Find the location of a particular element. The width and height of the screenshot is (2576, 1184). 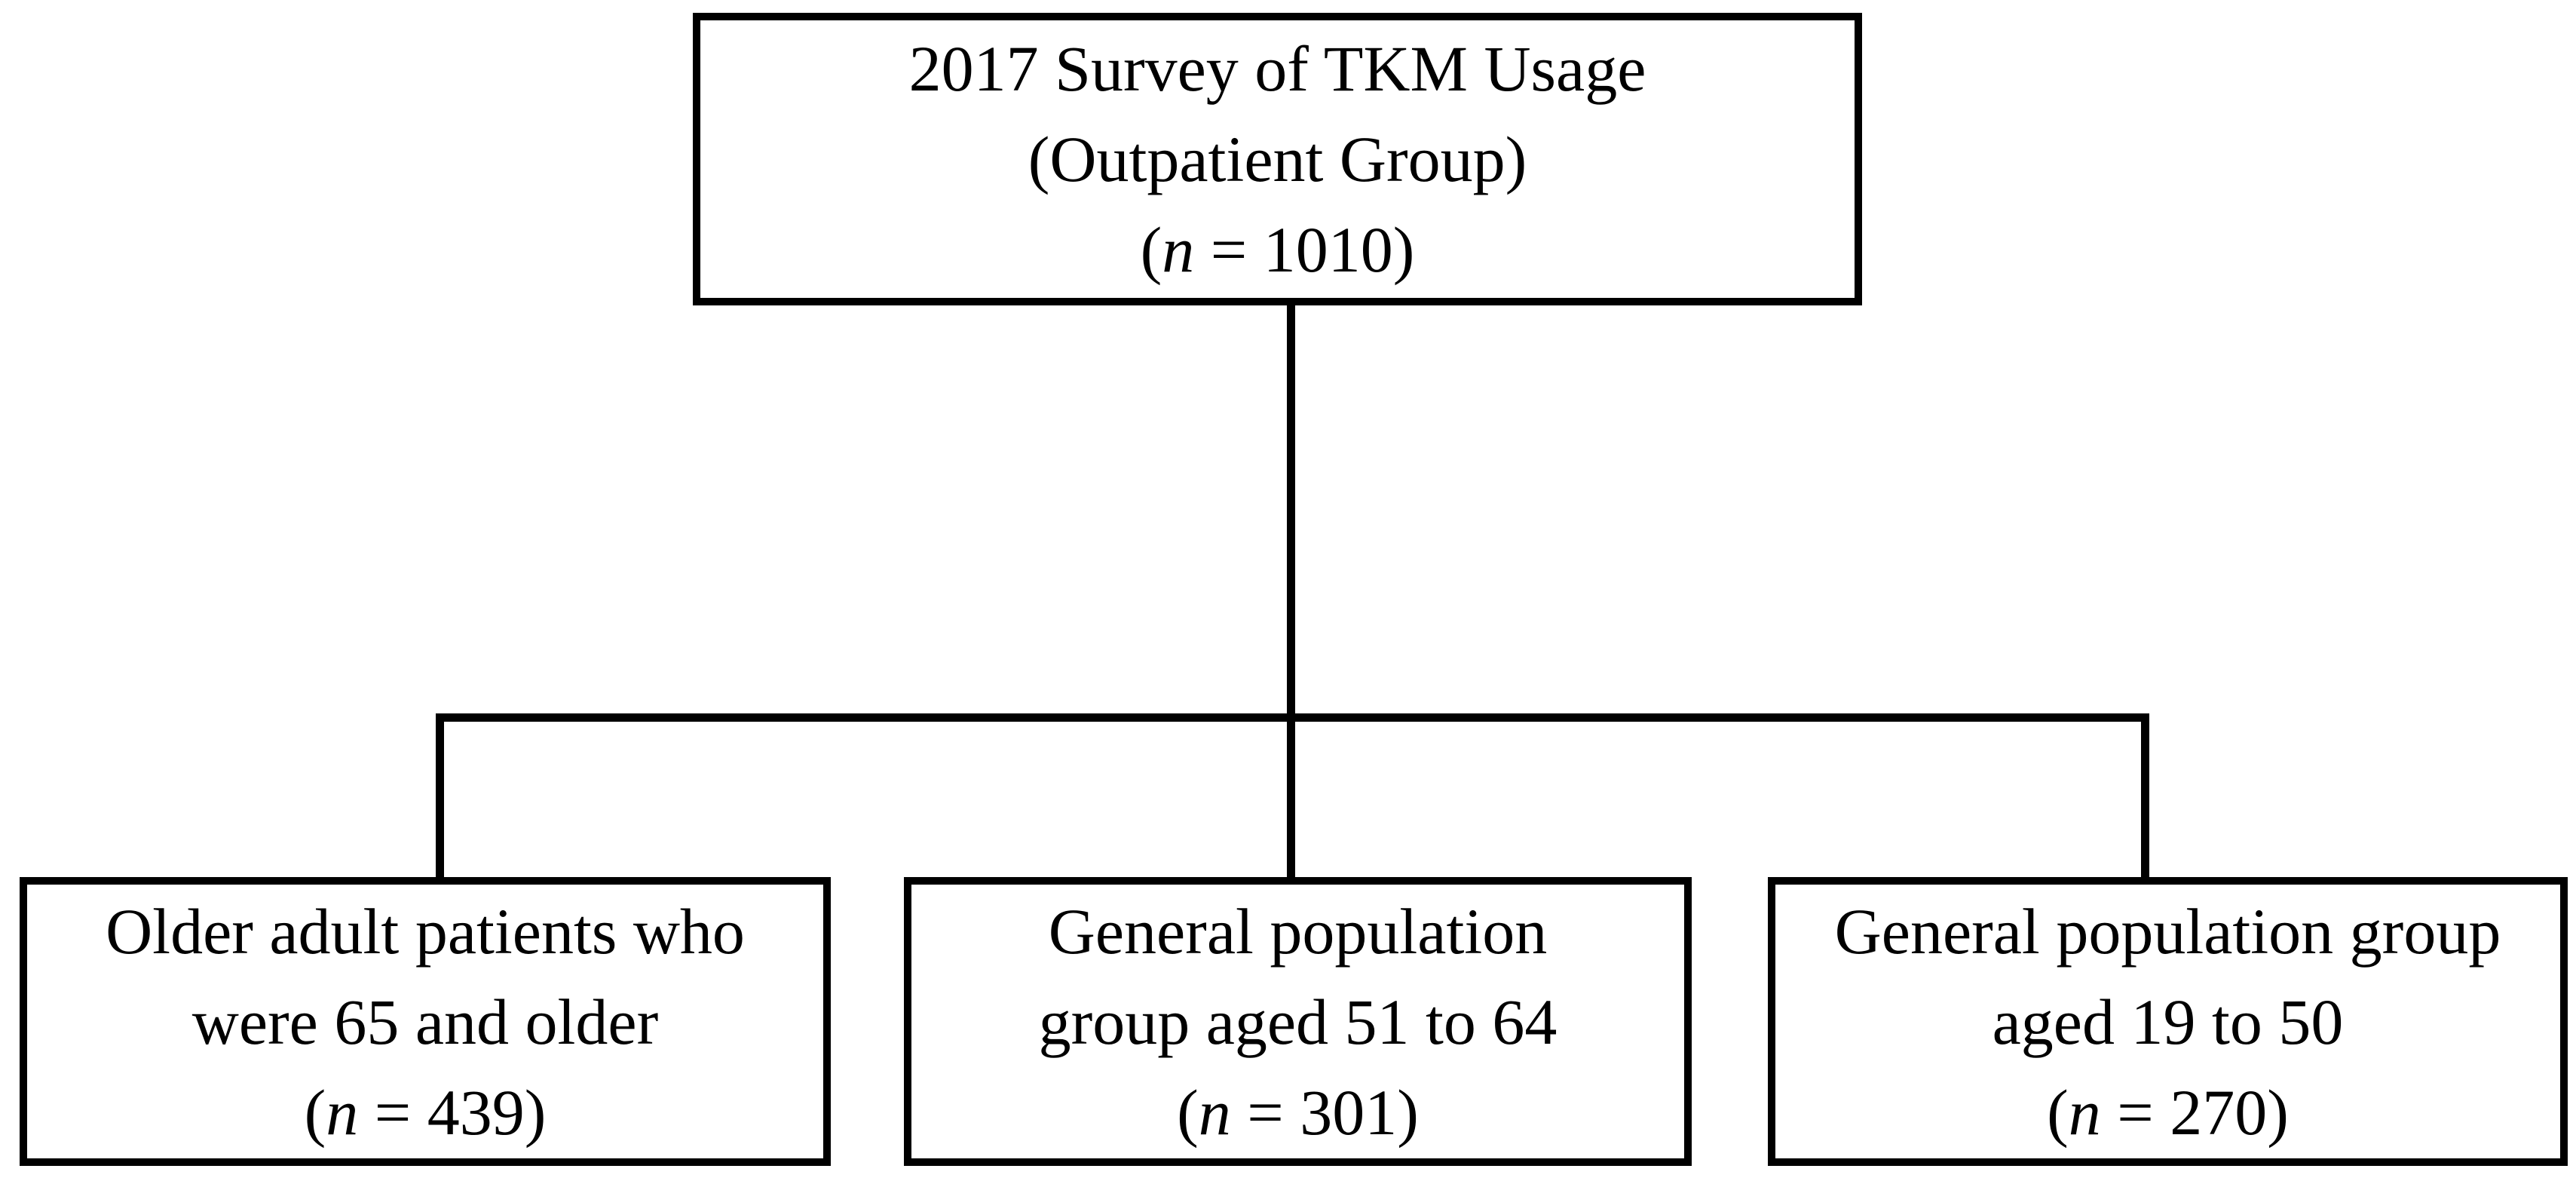

sample-size-line: (n = 439) is located at coordinates (426, 1113).